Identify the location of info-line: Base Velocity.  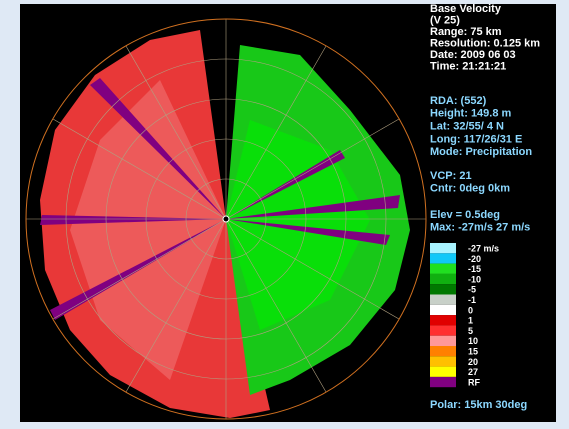
(466, 9).